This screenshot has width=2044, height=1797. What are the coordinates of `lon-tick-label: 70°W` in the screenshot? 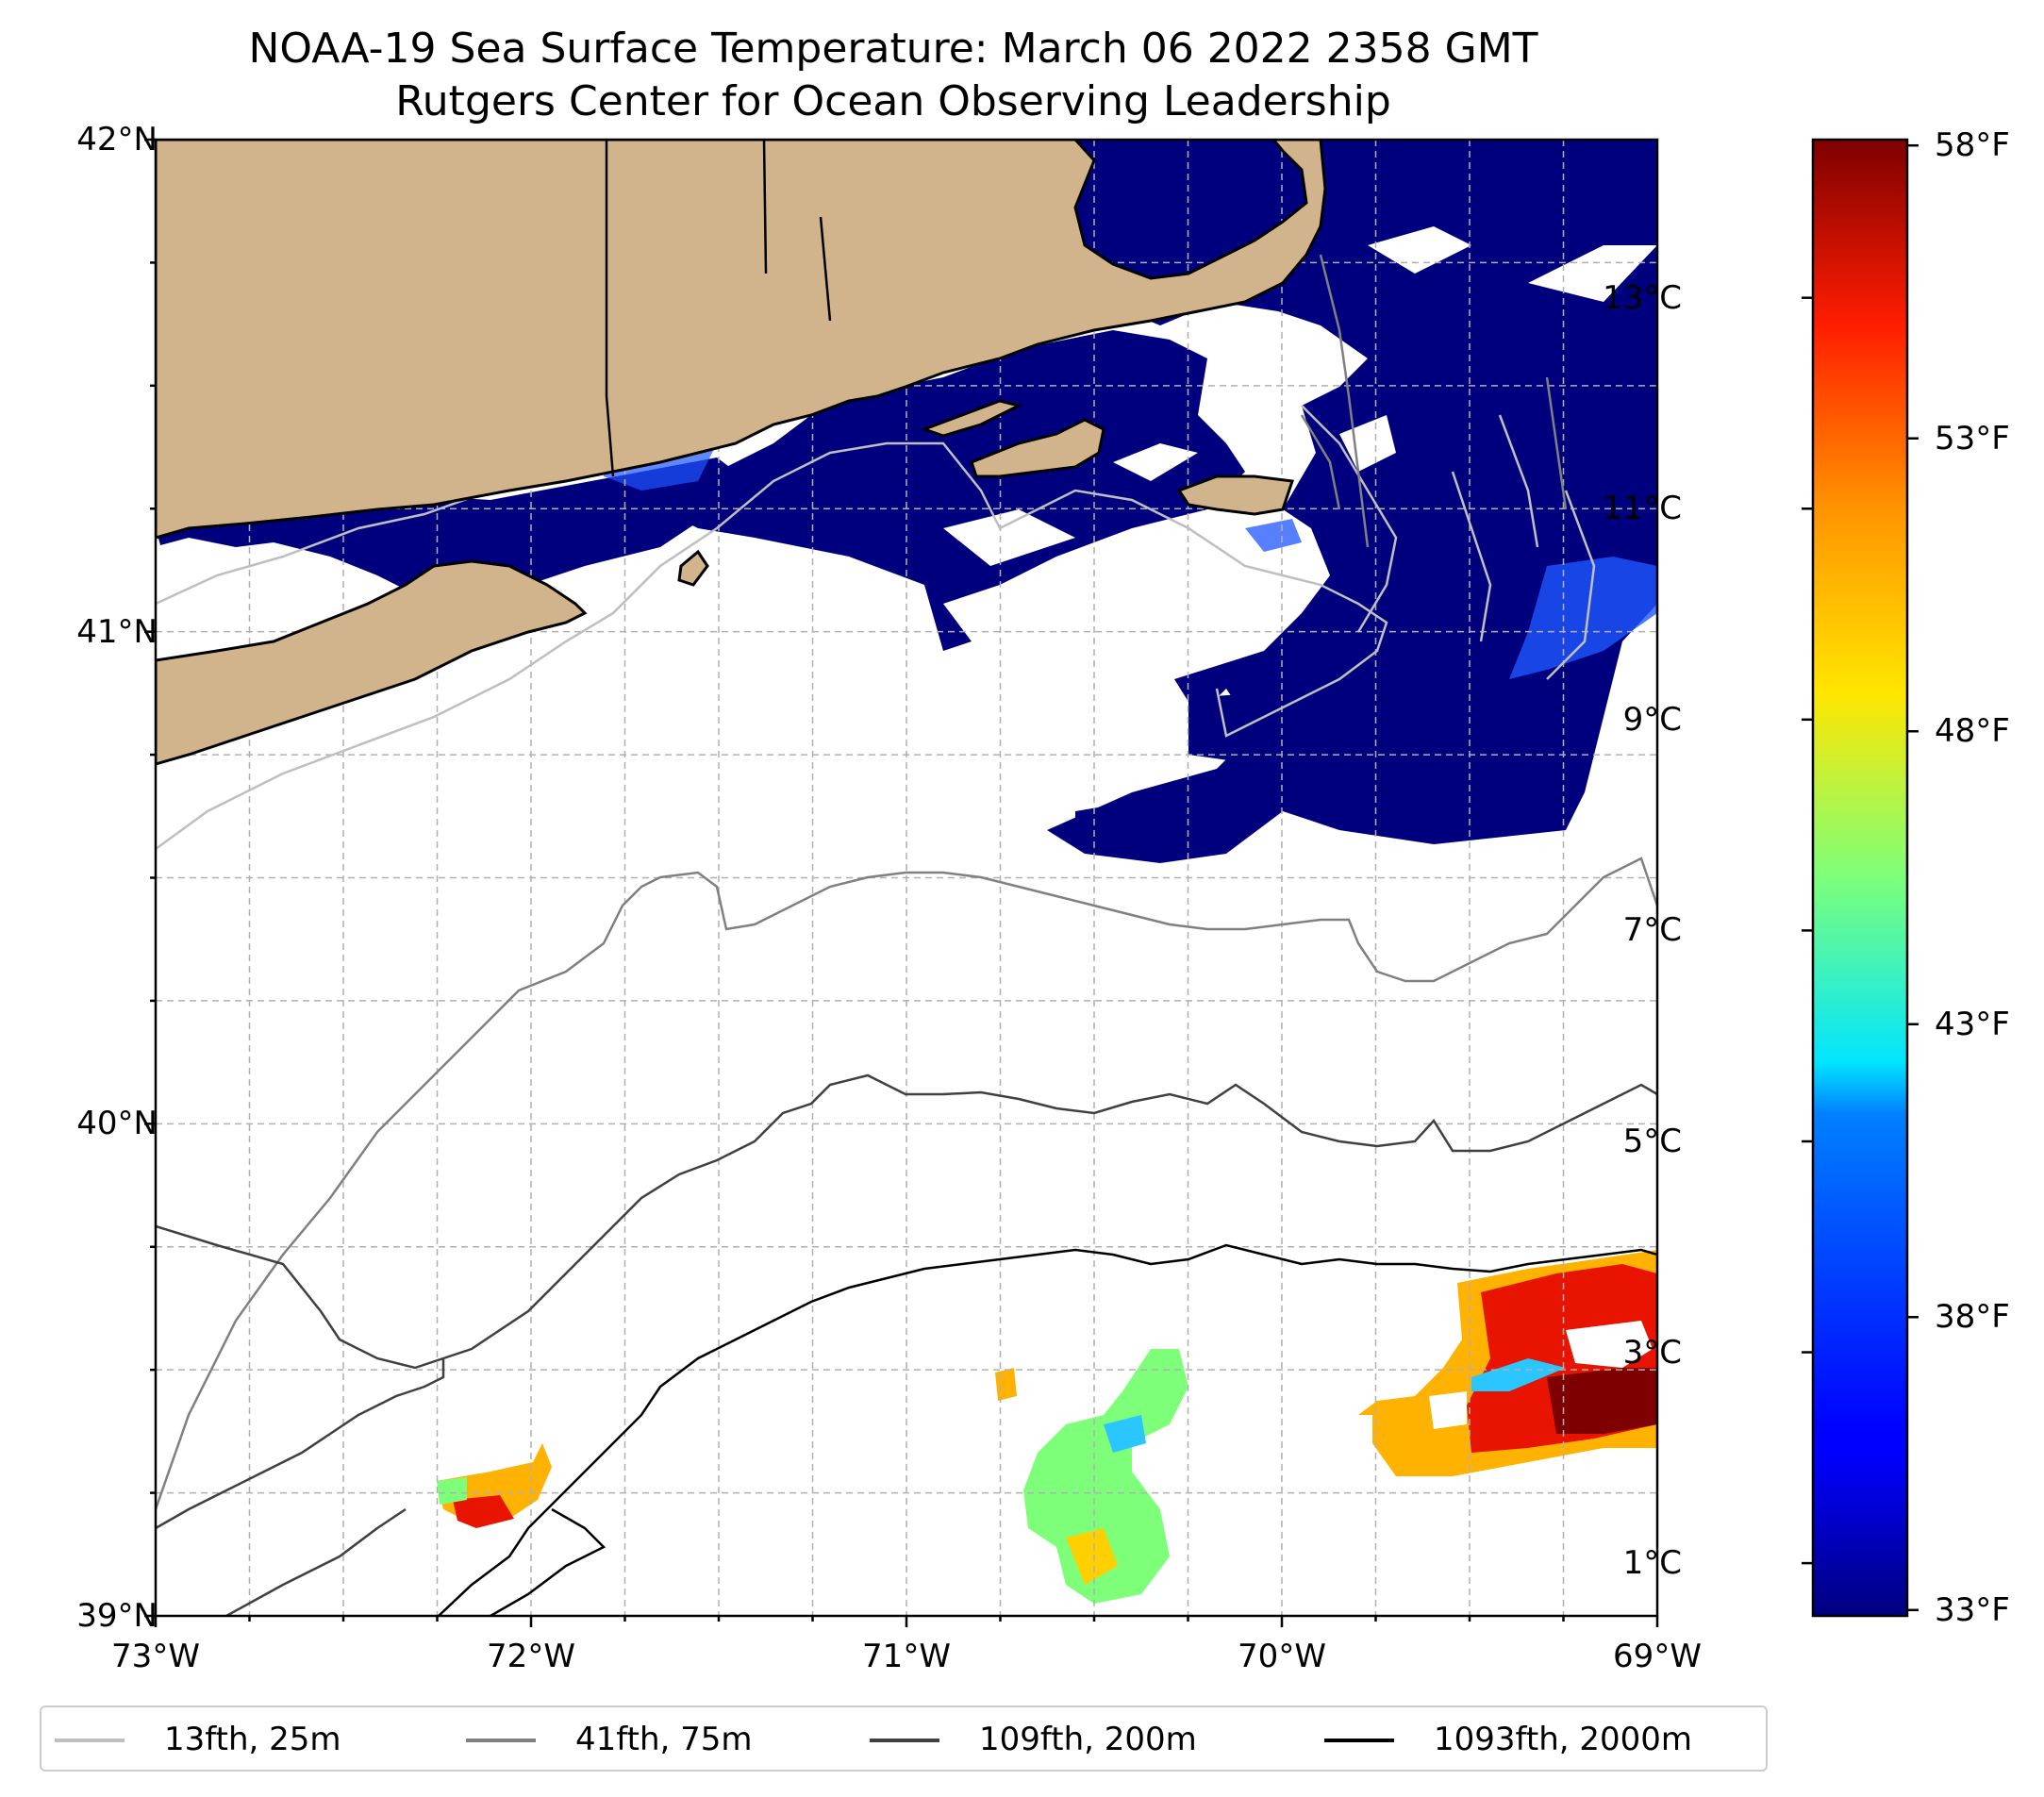 It's located at (1282, 1656).